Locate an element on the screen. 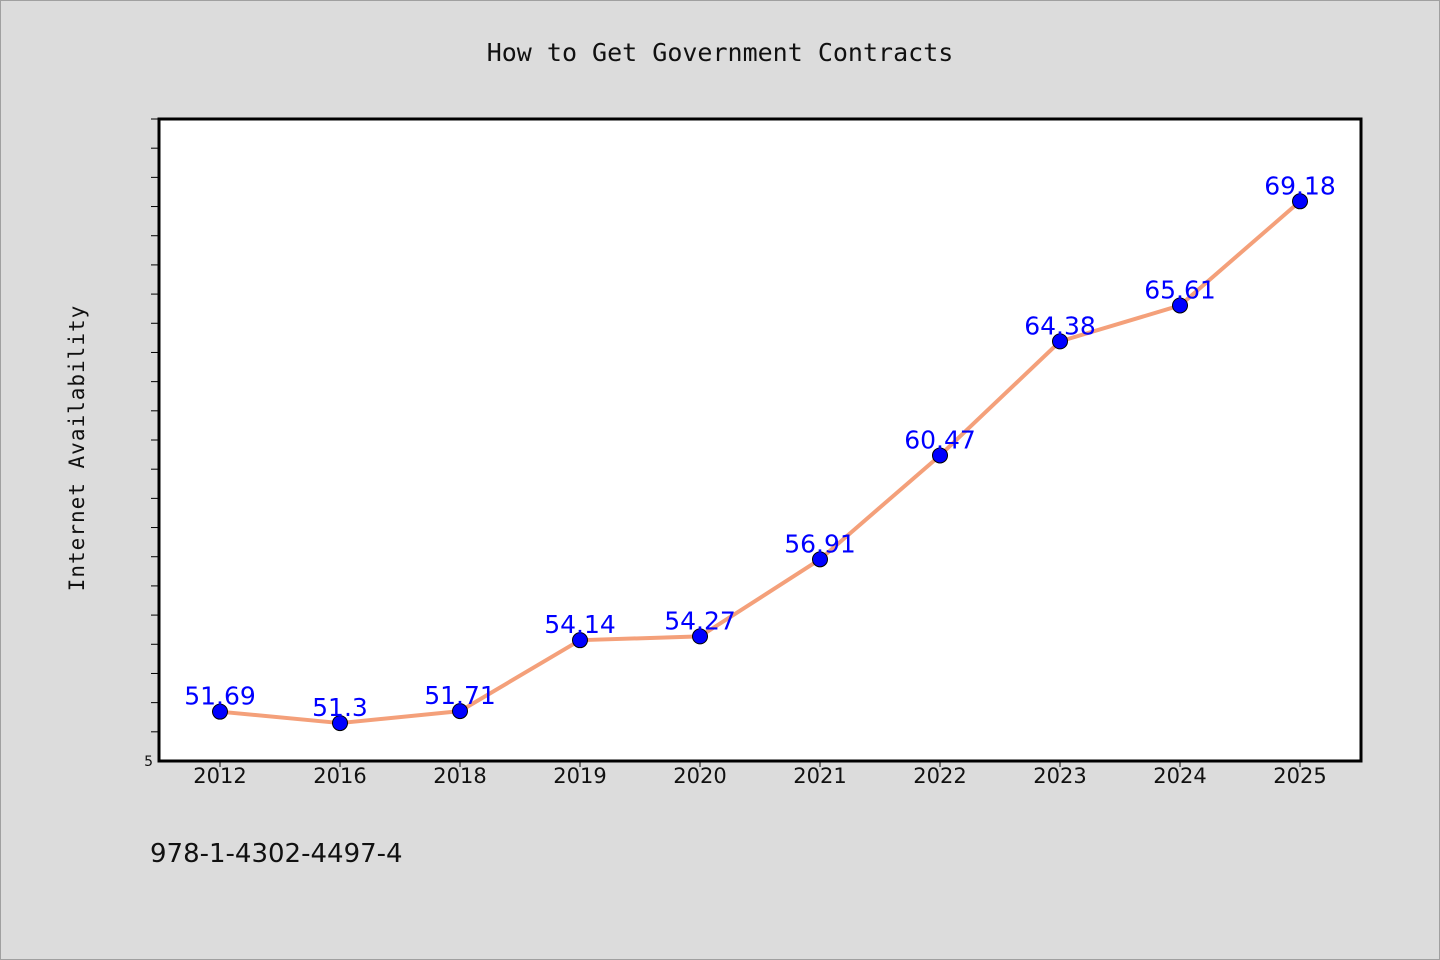 The width and height of the screenshot is (1440, 960). y-axis-ticks: 5 is located at coordinates (151, 444).